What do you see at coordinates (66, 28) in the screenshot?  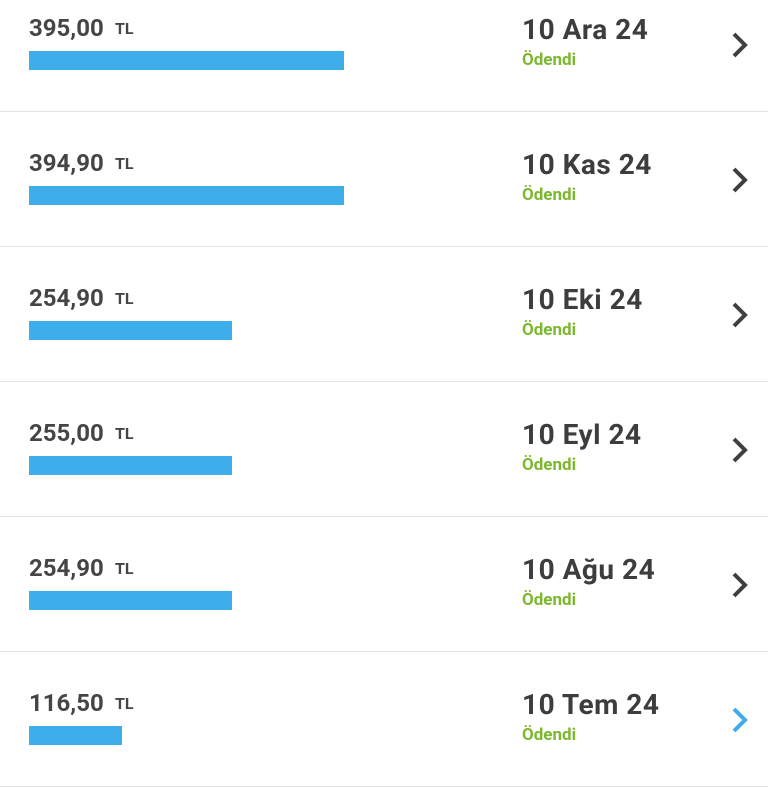 I see `amount: 395,00` at bounding box center [66, 28].